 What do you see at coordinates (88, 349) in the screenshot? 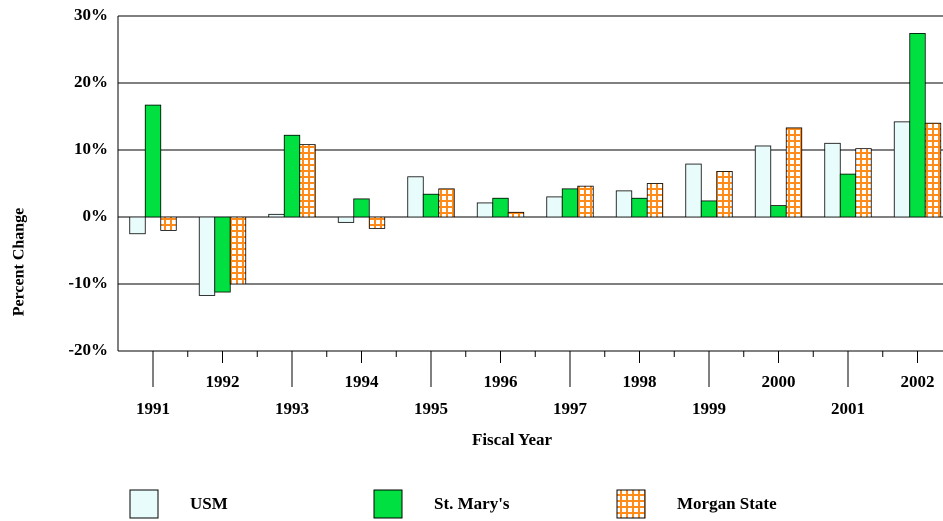
I see `y-tick-label: -20%` at bounding box center [88, 349].